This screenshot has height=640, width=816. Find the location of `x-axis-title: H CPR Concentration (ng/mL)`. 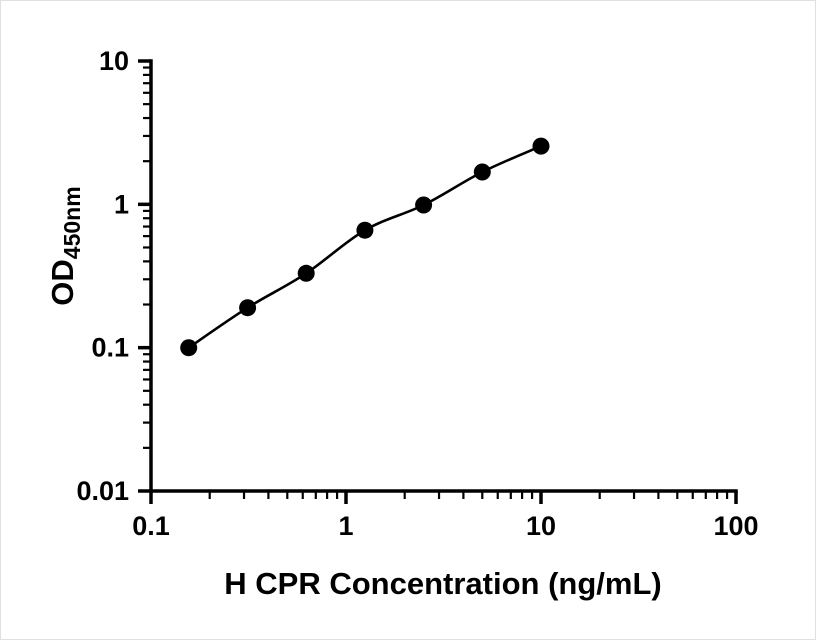

x-axis-title: H CPR Concentration (ng/mL) is located at coordinates (442, 583).